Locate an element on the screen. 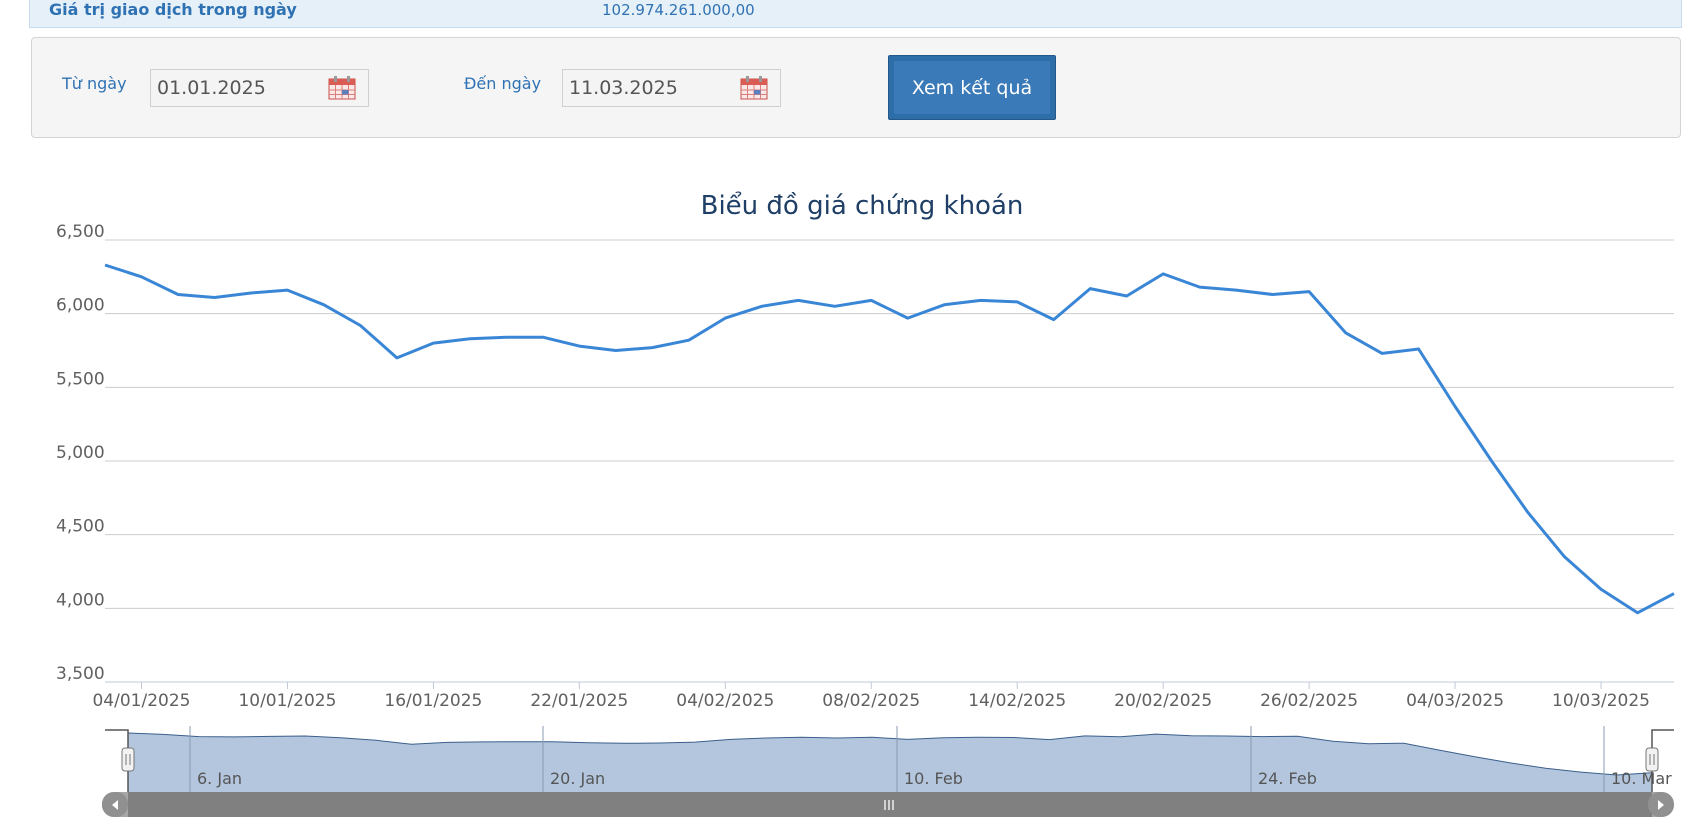 This screenshot has height=834, width=1697. range-scrollbar is located at coordinates (888, 804).